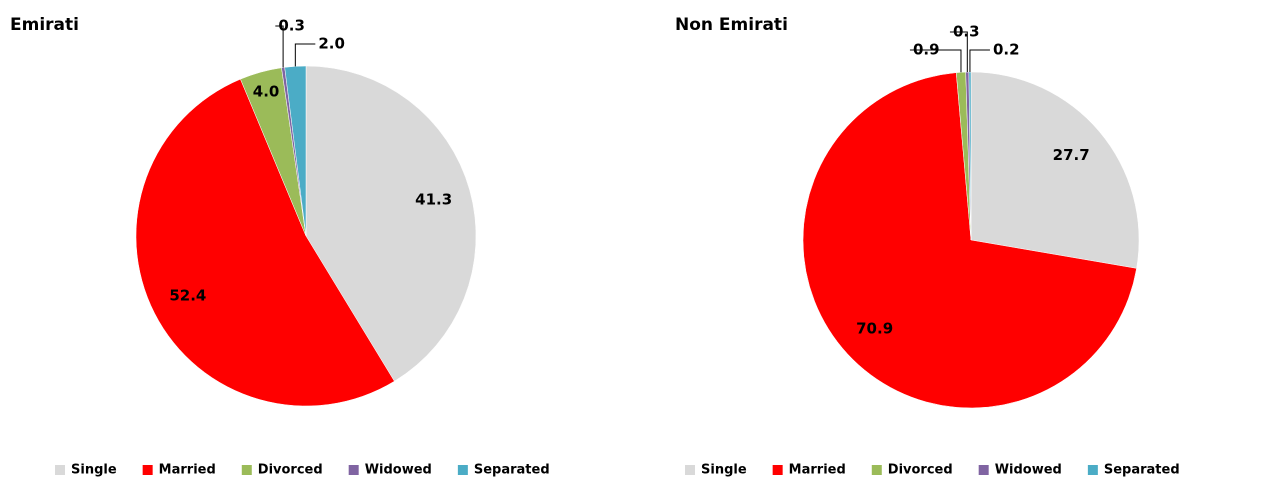  What do you see at coordinates (874, 328) in the screenshot?
I see `data-label: 70.9` at bounding box center [874, 328].